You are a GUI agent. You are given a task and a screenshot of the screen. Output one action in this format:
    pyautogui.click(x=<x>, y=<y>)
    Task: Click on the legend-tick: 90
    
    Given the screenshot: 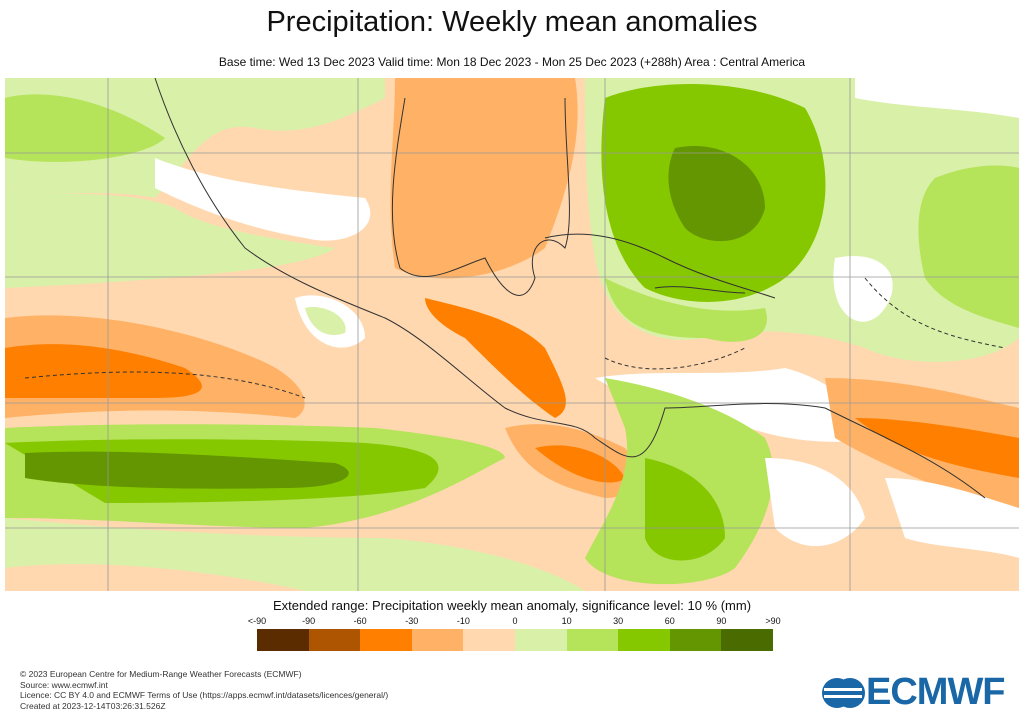 What is the action you would take?
    pyautogui.click(x=721, y=621)
    